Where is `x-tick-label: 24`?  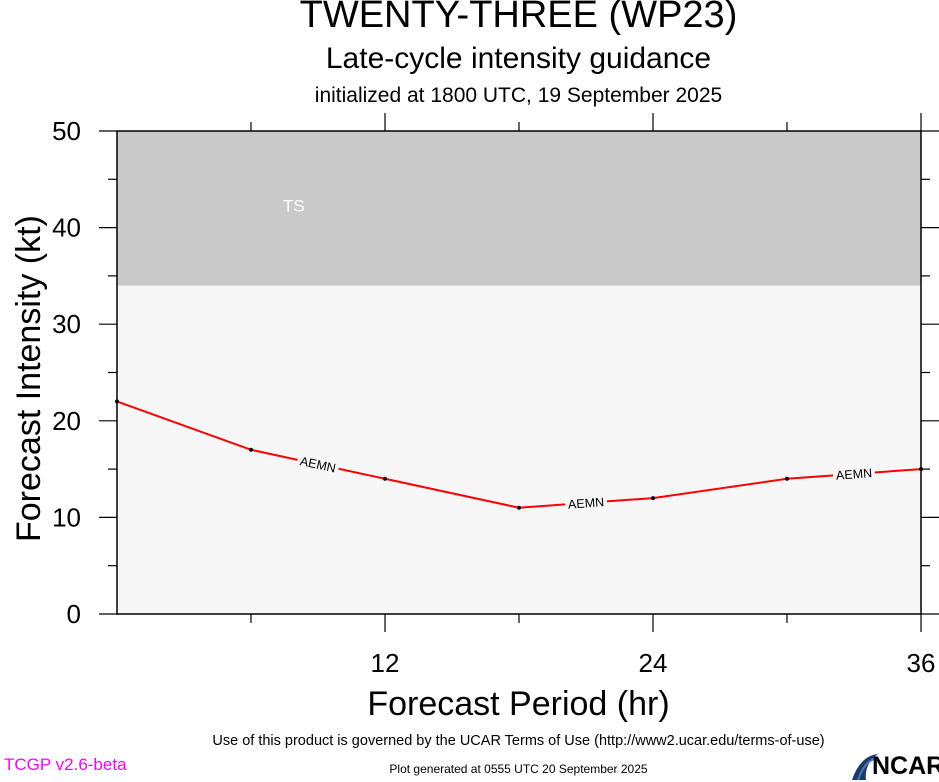 x-tick-label: 24 is located at coordinates (653, 663).